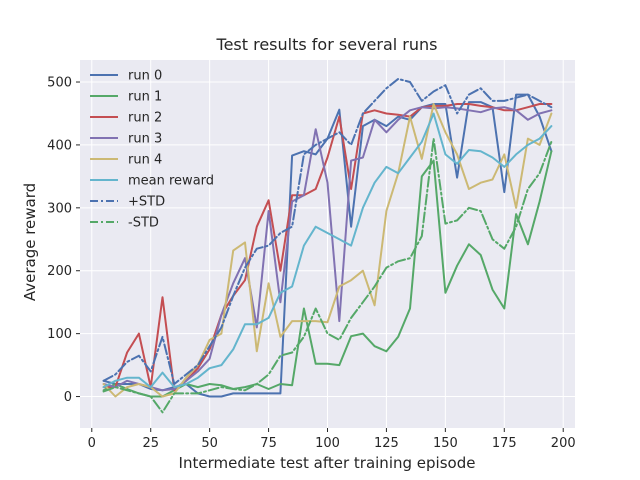  Describe the element at coordinates (171, 181) in the screenshot. I see `legend-label-mean-reward: mean reward` at that location.